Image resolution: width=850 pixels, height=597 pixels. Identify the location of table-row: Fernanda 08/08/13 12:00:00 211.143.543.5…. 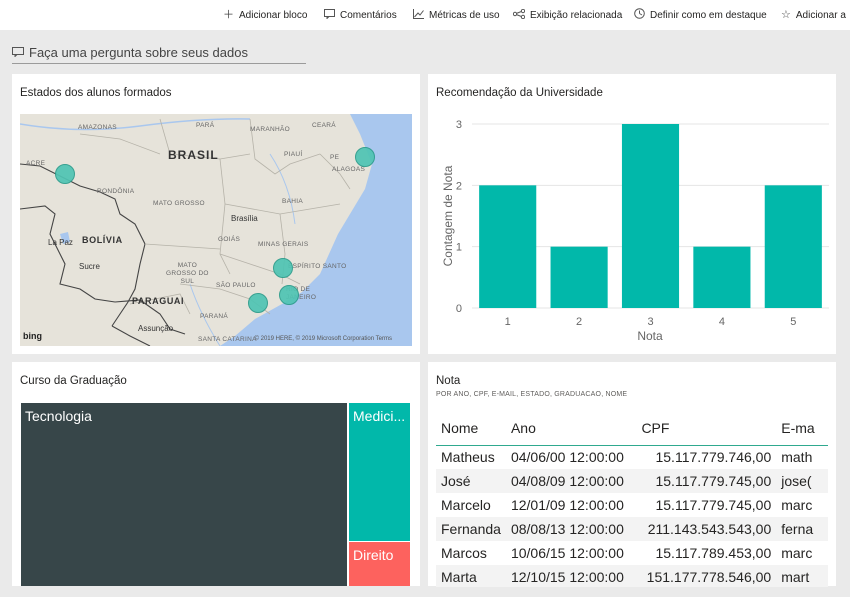
(632, 529).